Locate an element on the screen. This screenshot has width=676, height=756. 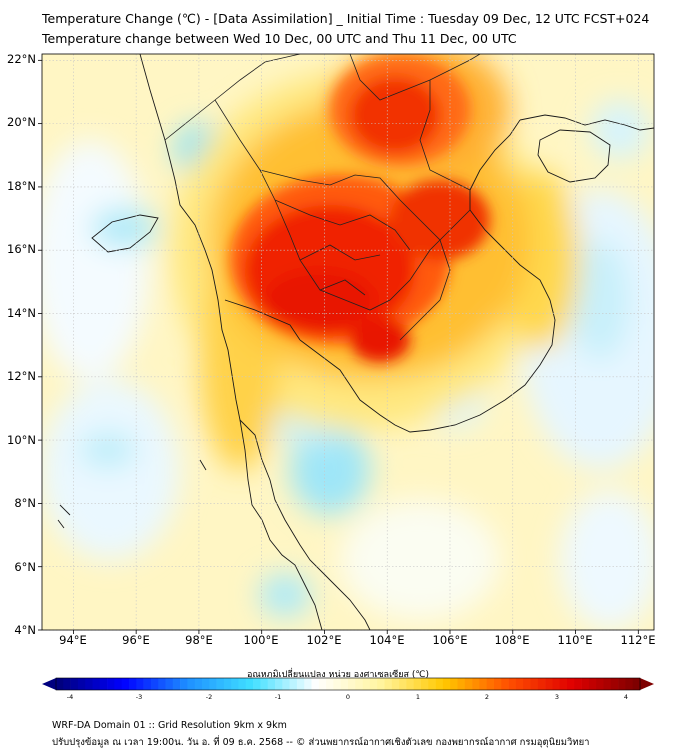
colorbar is located at coordinates (348, 684).